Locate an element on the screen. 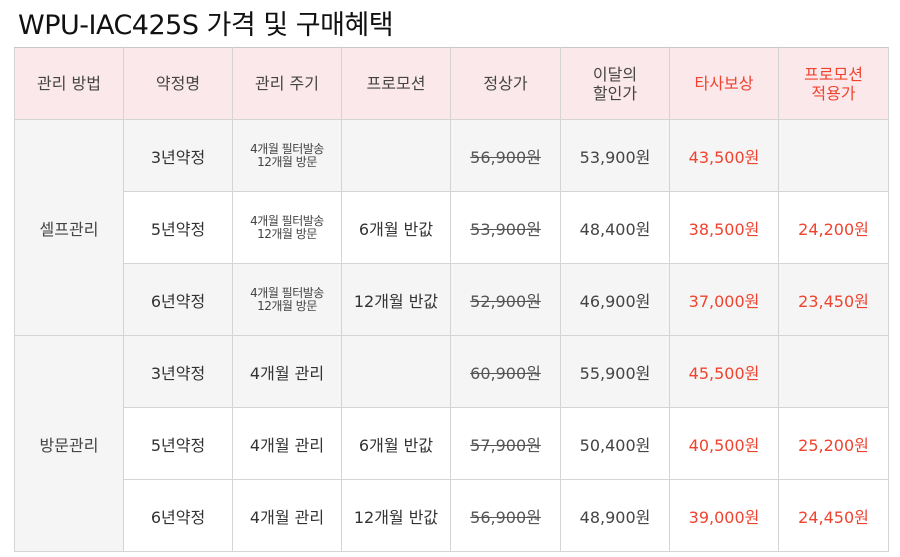 The height and width of the screenshot is (557, 900). competitor-price-cell: 37,000원 is located at coordinates (724, 299).